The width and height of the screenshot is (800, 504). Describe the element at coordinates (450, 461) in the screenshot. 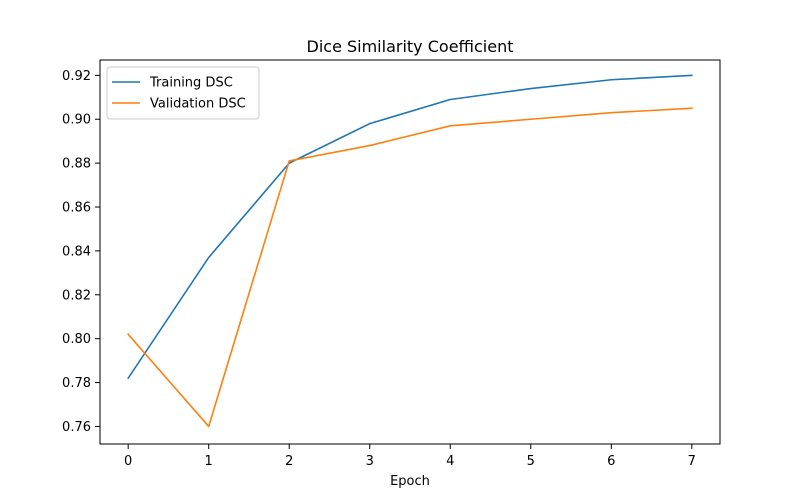

I see `x-tick-label: 4` at that location.